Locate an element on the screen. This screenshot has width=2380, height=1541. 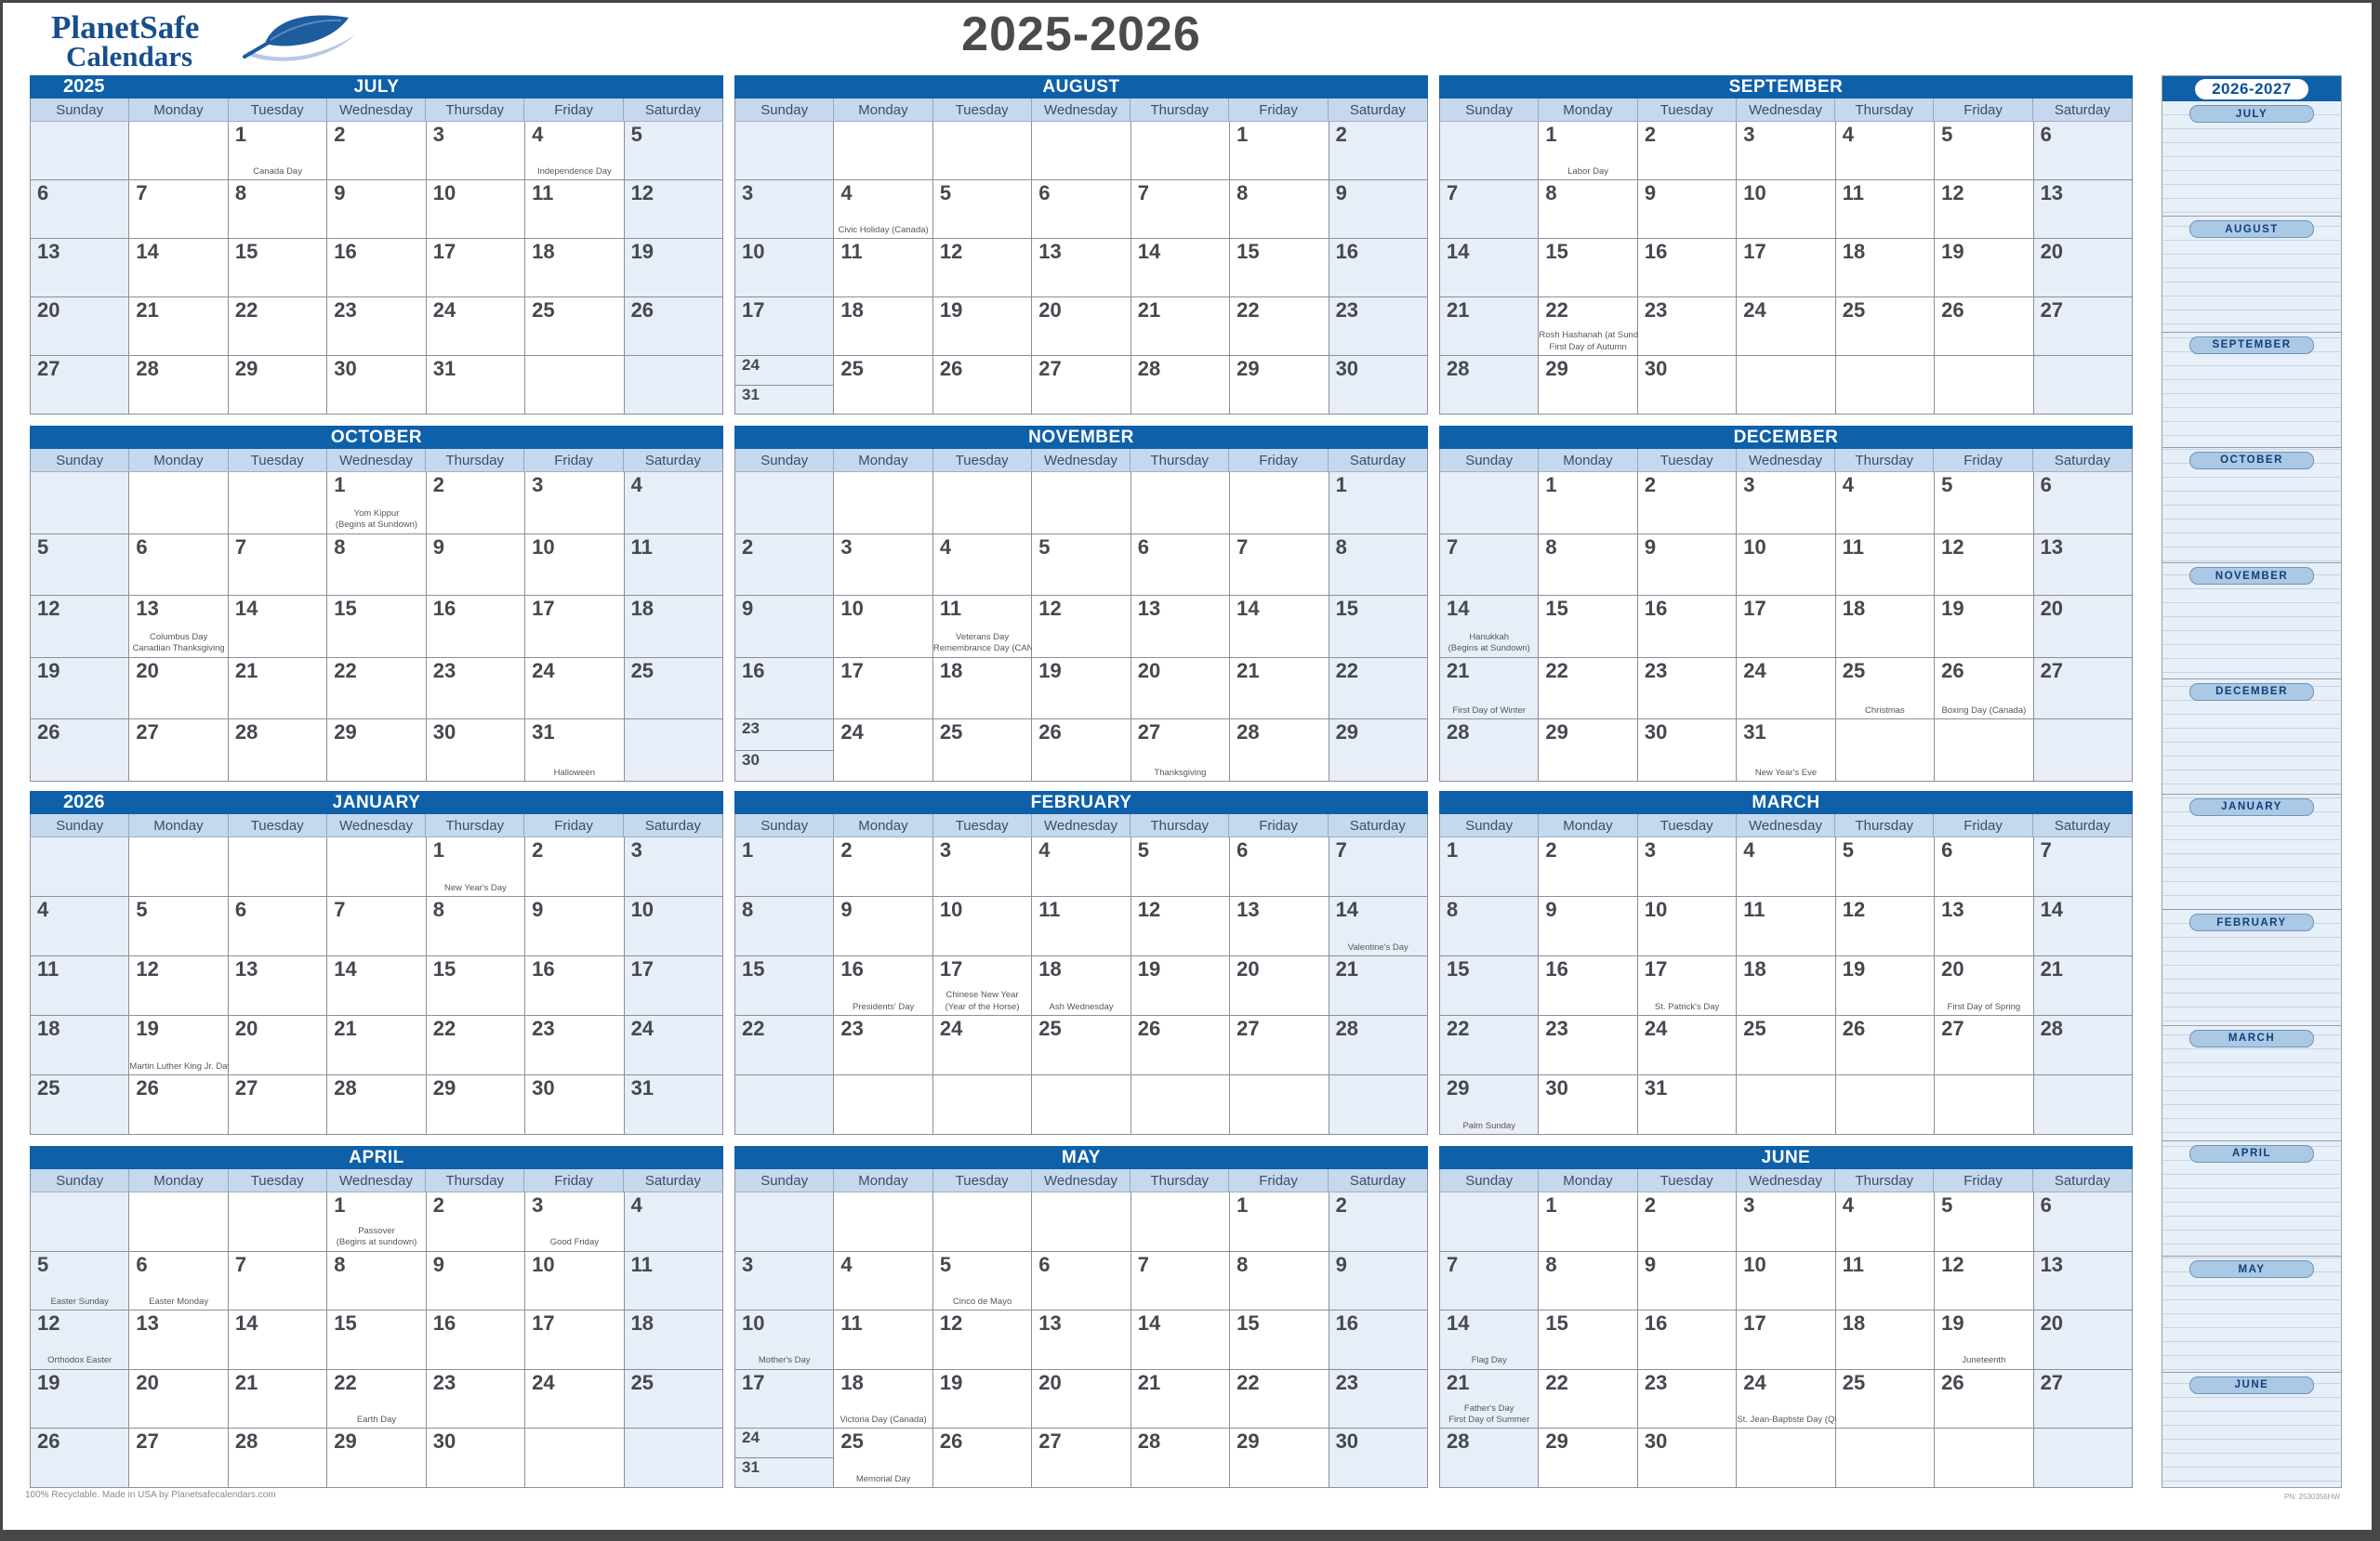
february-day-16: 16 Presidents' Day is located at coordinates (883, 986).